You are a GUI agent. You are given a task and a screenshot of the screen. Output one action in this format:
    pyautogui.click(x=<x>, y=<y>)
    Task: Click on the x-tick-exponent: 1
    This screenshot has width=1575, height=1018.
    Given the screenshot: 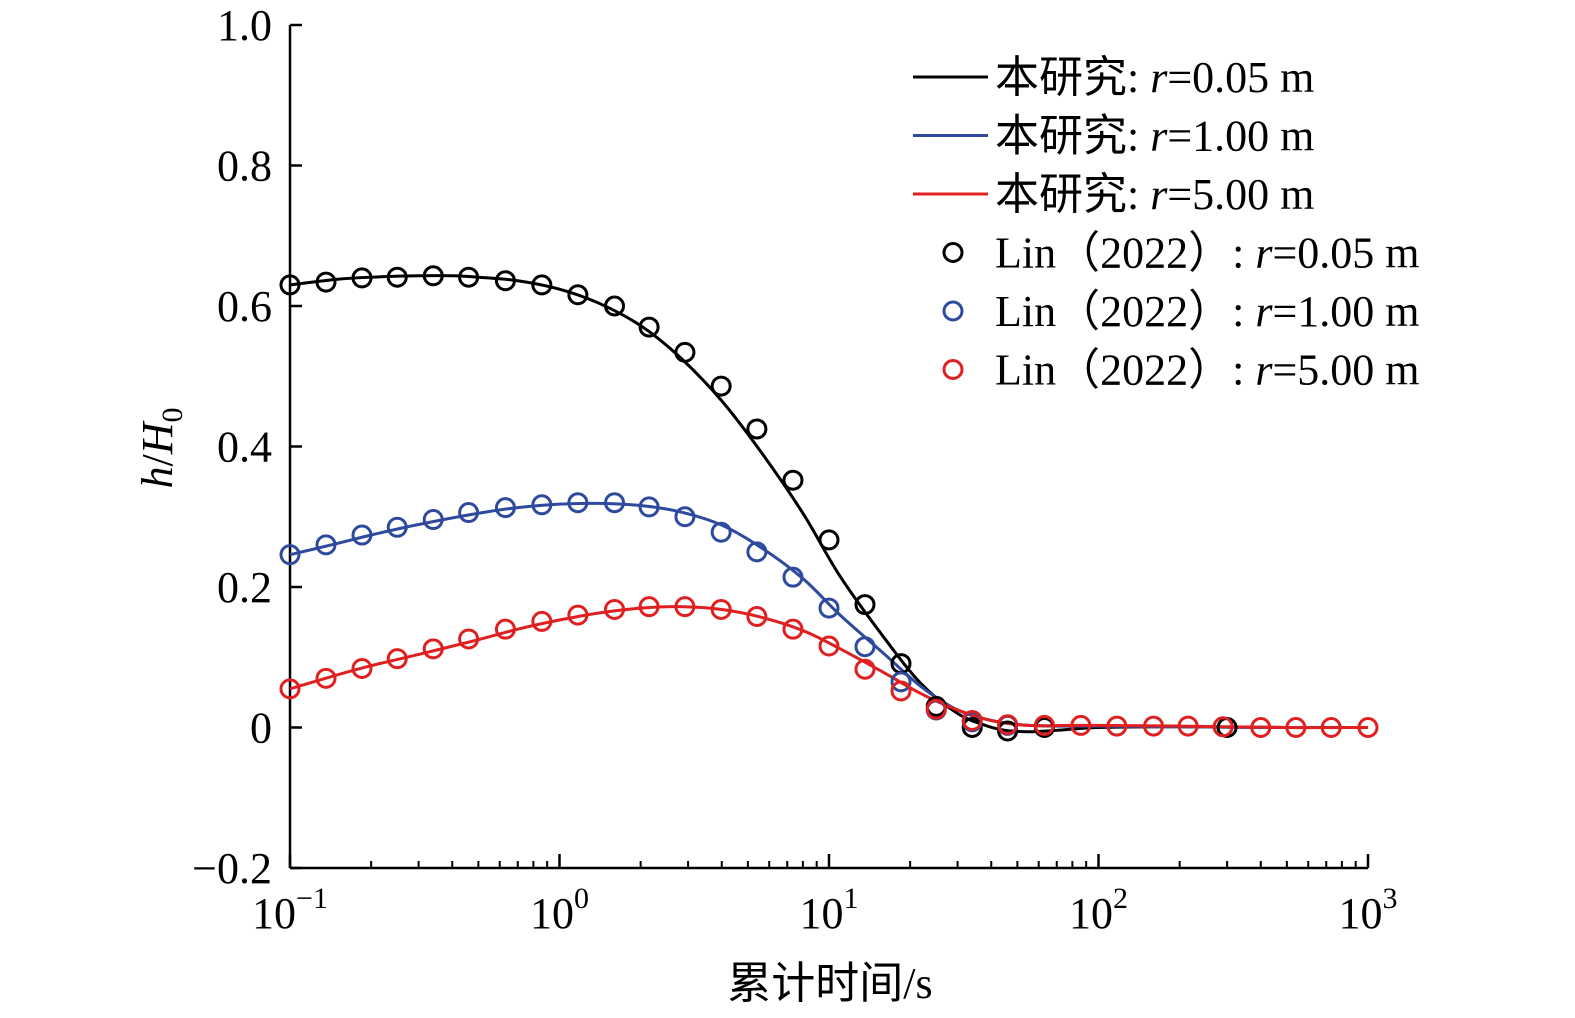 What is the action you would take?
    pyautogui.click(x=851, y=898)
    